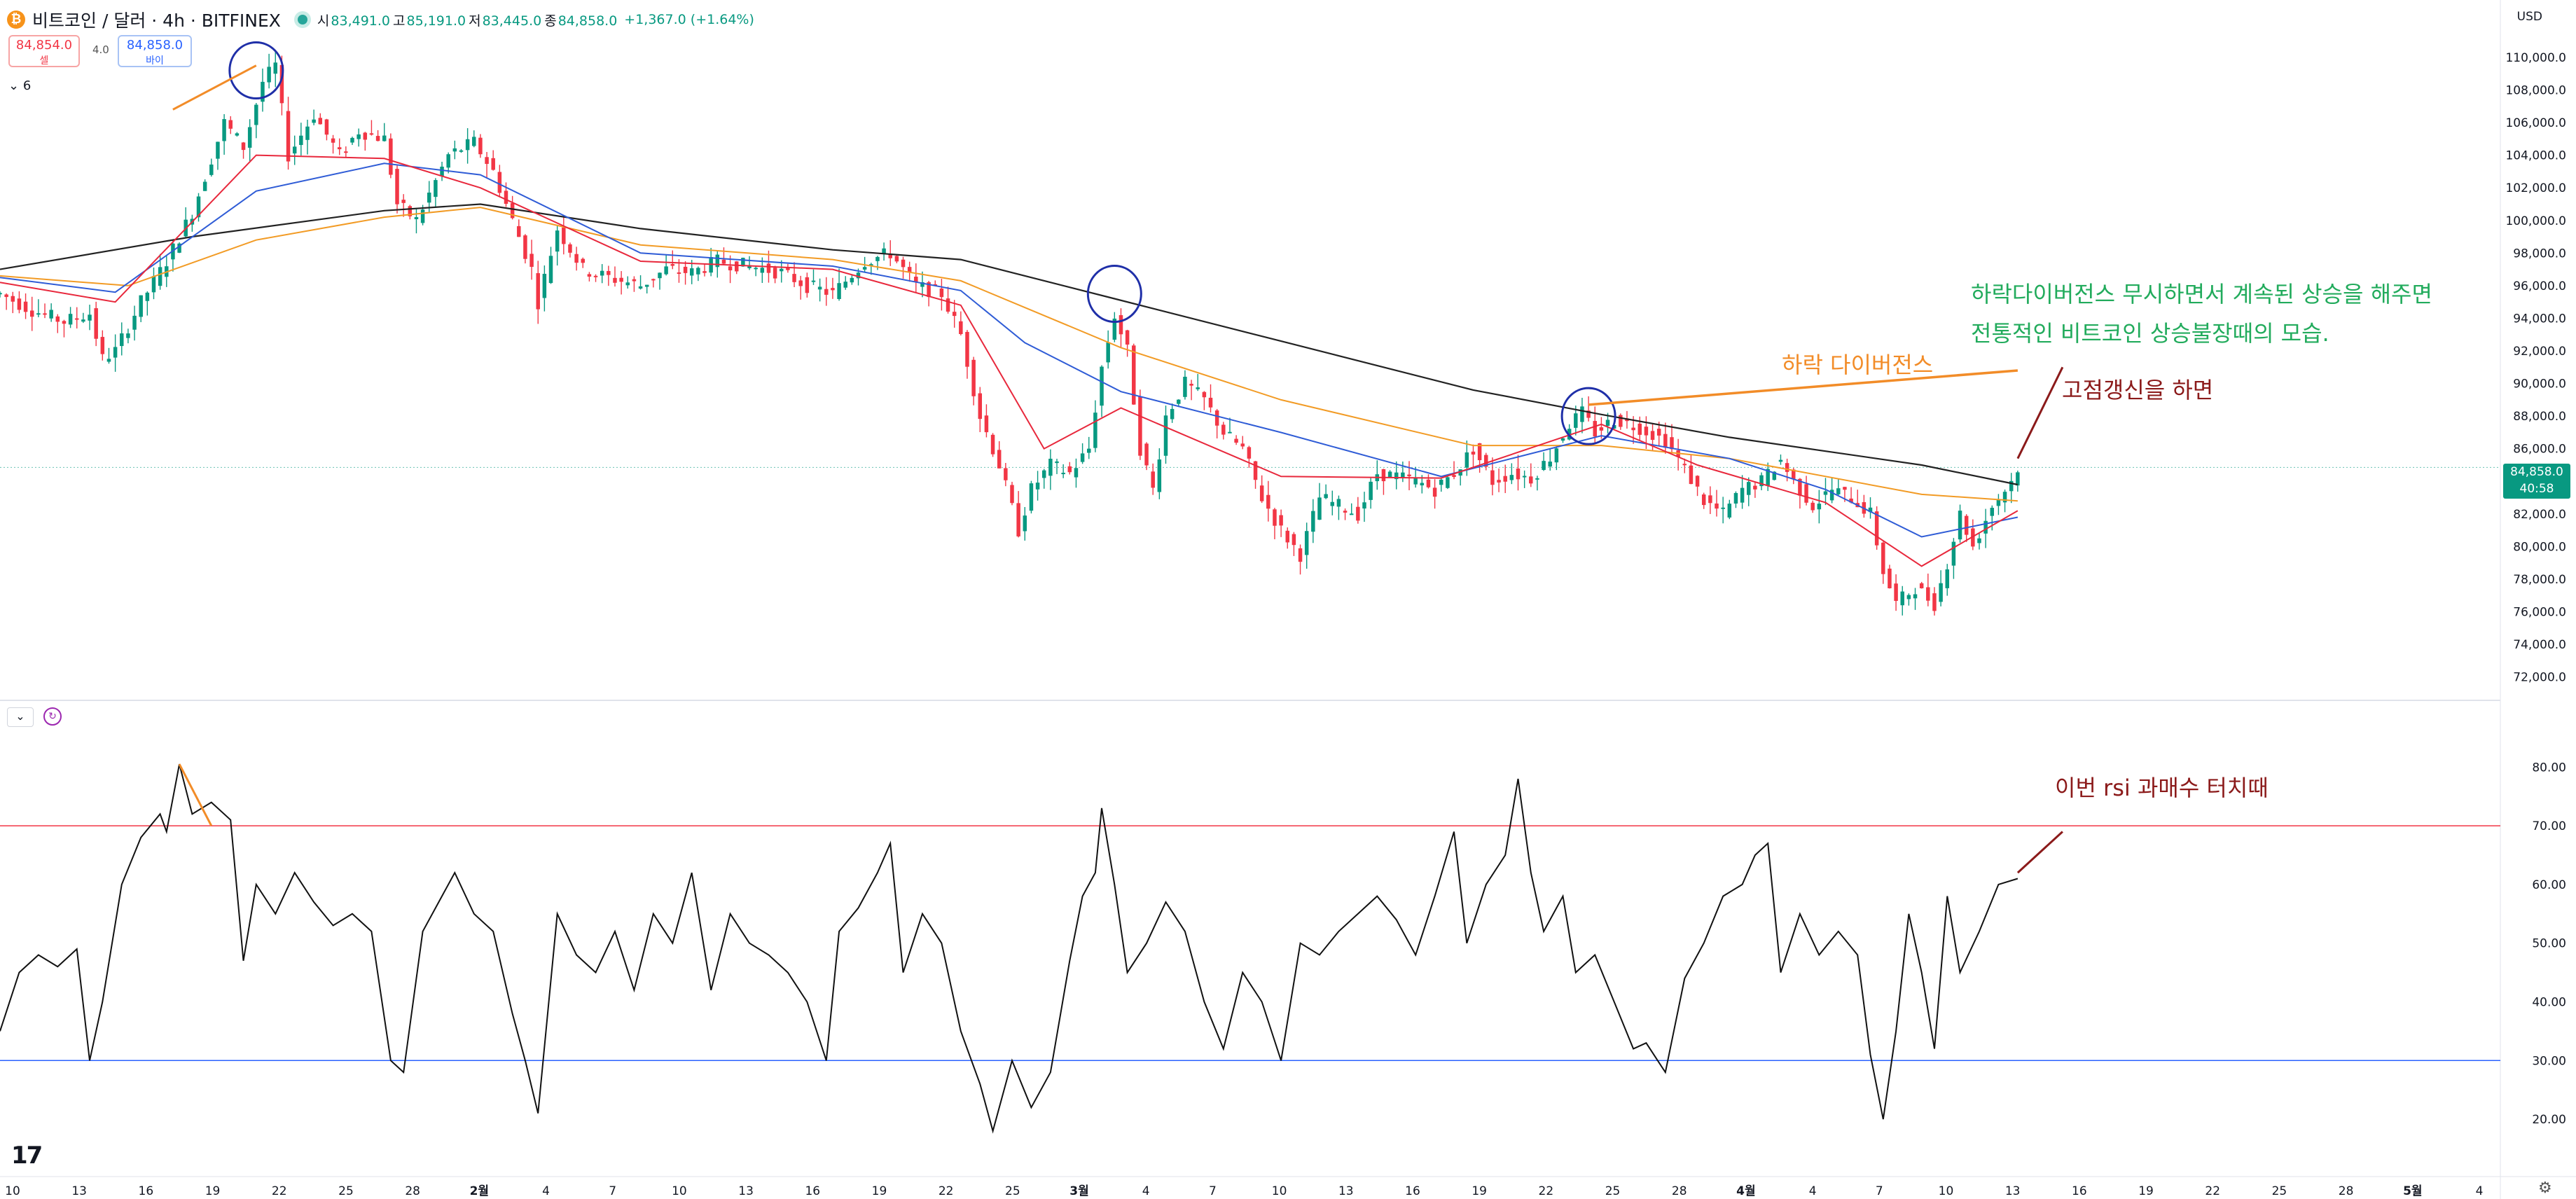  What do you see at coordinates (413, 1191) in the screenshot?
I see `time-axis-tick: 28` at bounding box center [413, 1191].